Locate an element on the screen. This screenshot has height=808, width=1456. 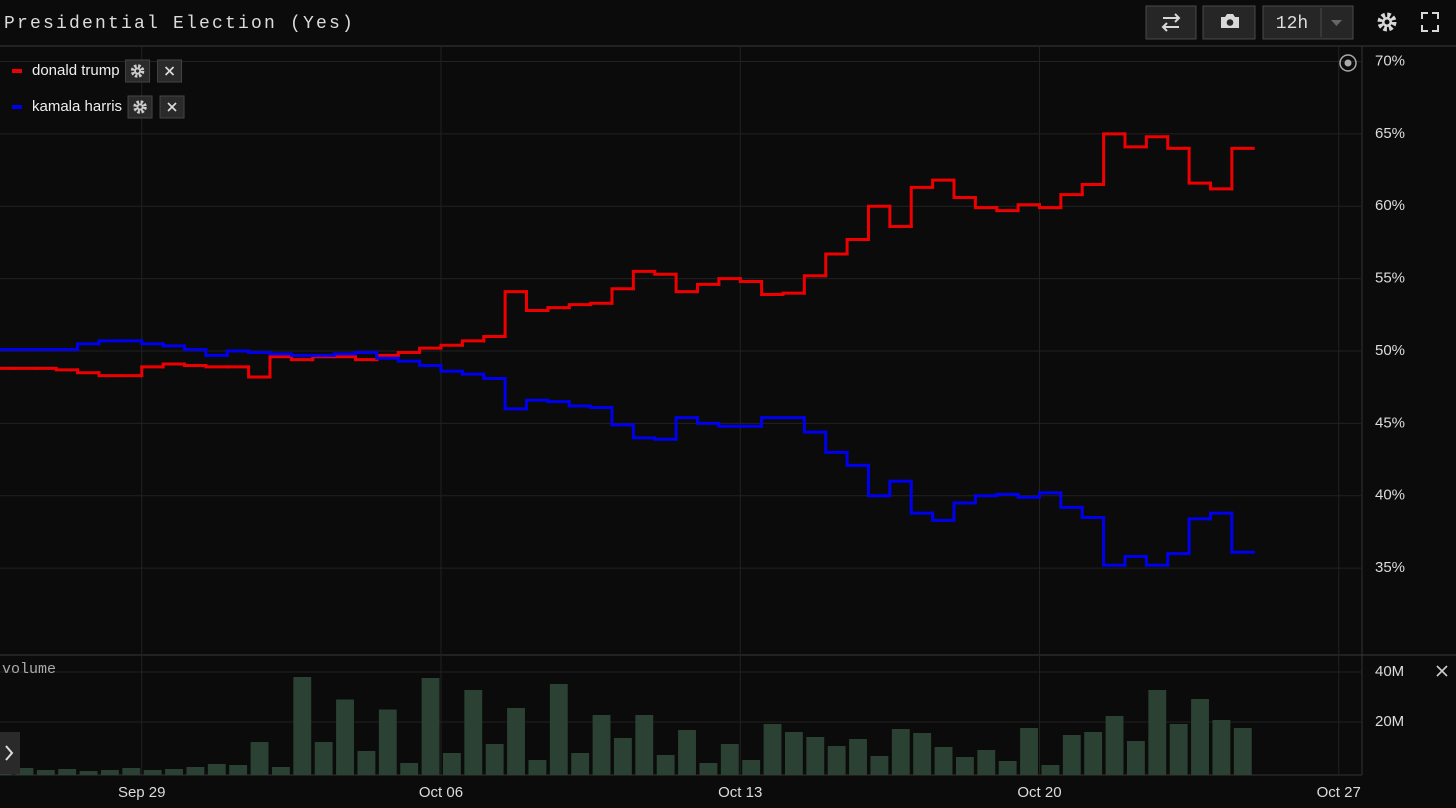
y-tick-label: 60% is located at coordinates (1390, 205).